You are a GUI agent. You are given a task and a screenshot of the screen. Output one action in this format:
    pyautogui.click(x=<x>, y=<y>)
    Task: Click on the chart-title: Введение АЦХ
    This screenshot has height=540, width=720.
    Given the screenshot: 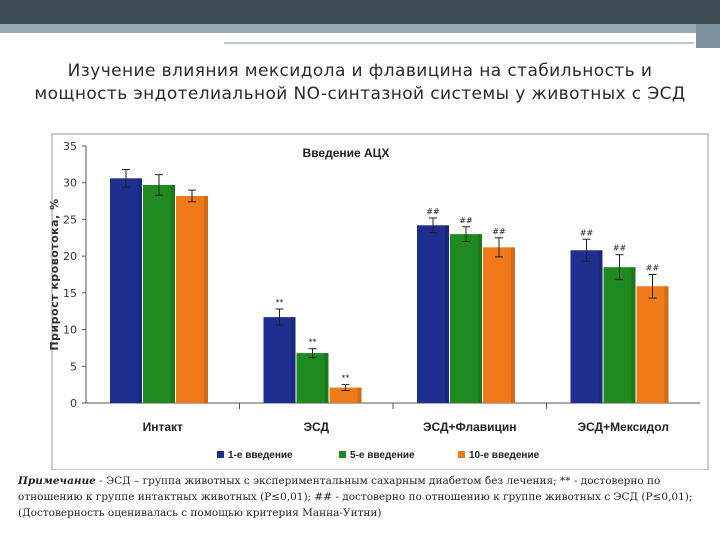 What is the action you would take?
    pyautogui.click(x=346, y=153)
    